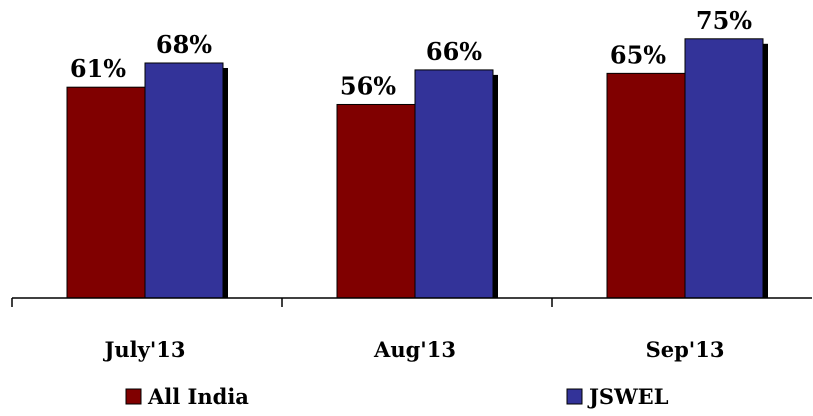 The image size is (813, 416). What do you see at coordinates (685, 349) in the screenshot?
I see `x-tick-label: Sep'13` at bounding box center [685, 349].